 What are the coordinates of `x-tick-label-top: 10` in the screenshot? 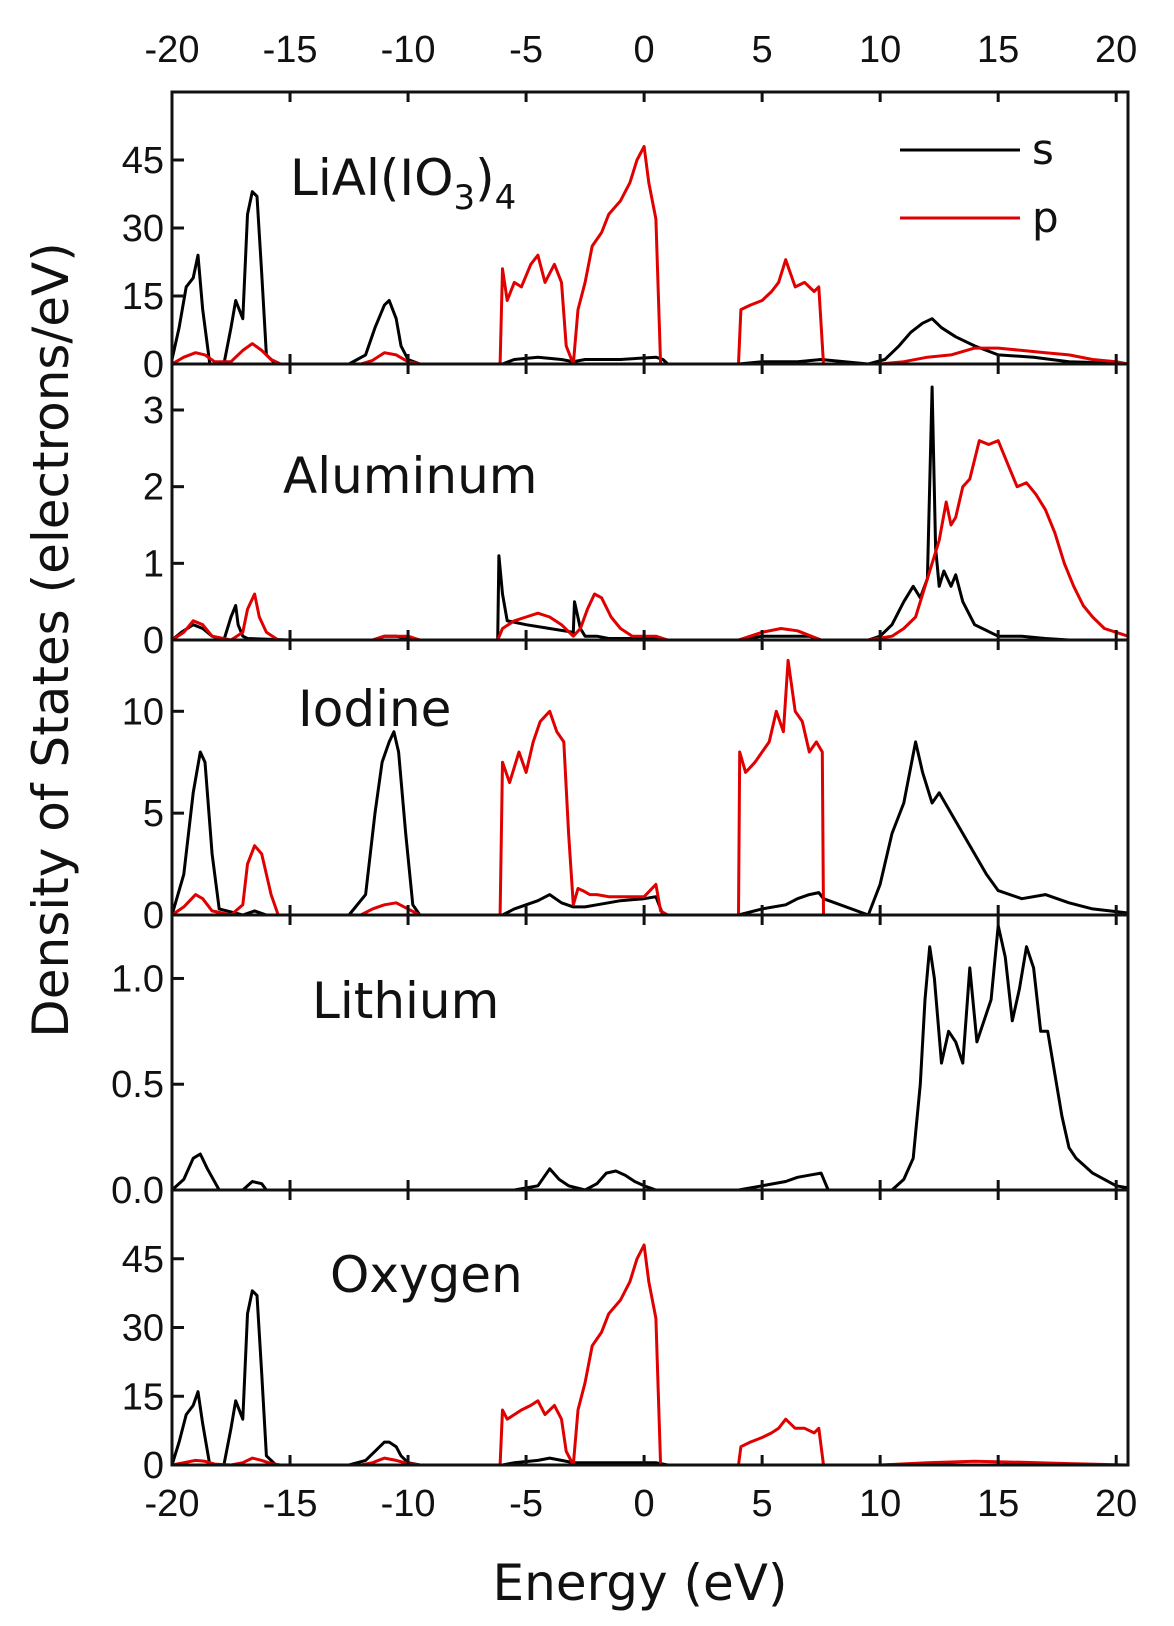 It's located at (880, 50).